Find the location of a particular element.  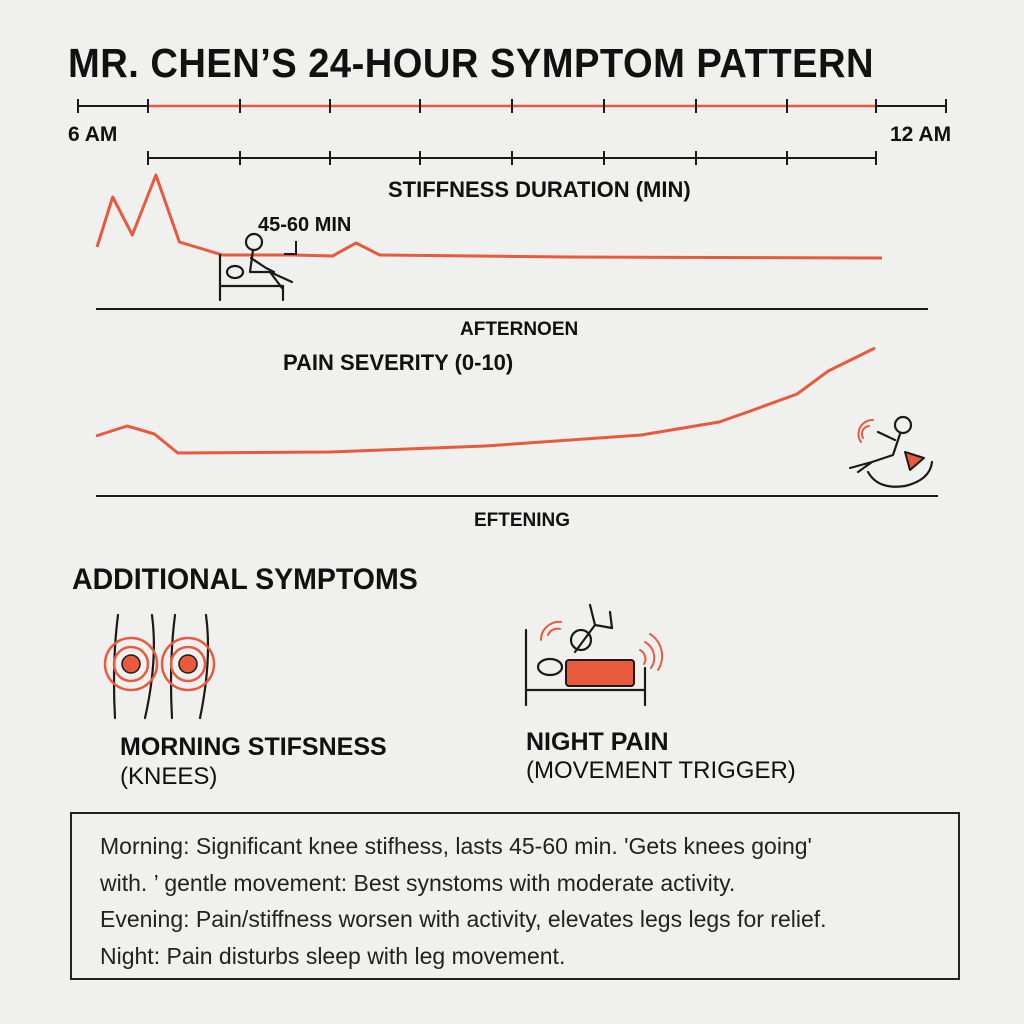

night-pain-title: NIGHT PAIN is located at coordinates (597, 742).